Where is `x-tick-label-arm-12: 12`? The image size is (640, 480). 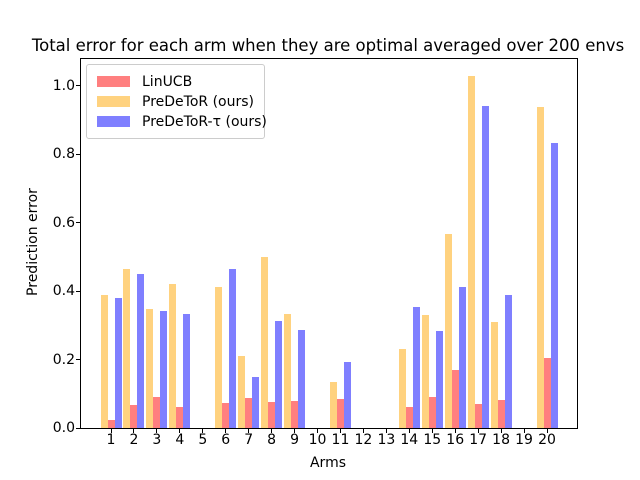 x-tick-label-arm-12: 12 is located at coordinates (363, 440).